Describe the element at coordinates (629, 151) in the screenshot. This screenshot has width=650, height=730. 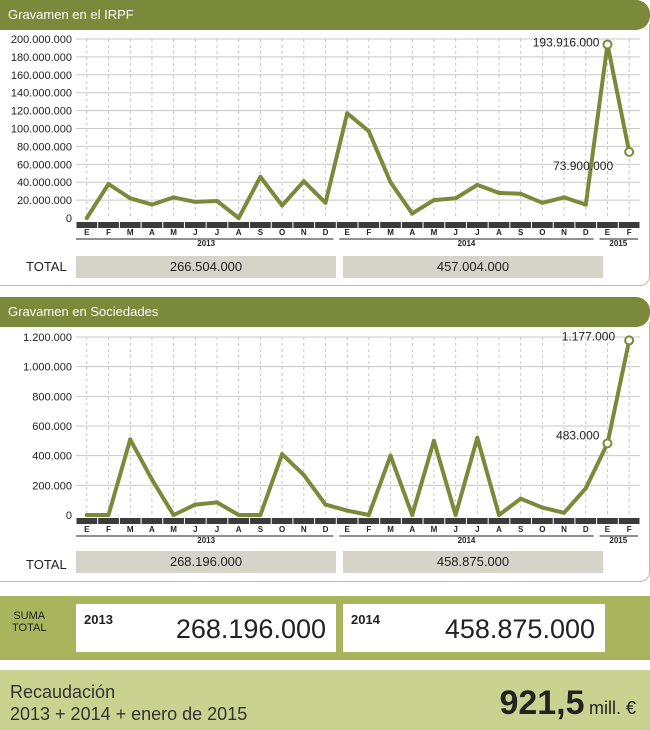
I see `irpf-annotation-marker` at that location.